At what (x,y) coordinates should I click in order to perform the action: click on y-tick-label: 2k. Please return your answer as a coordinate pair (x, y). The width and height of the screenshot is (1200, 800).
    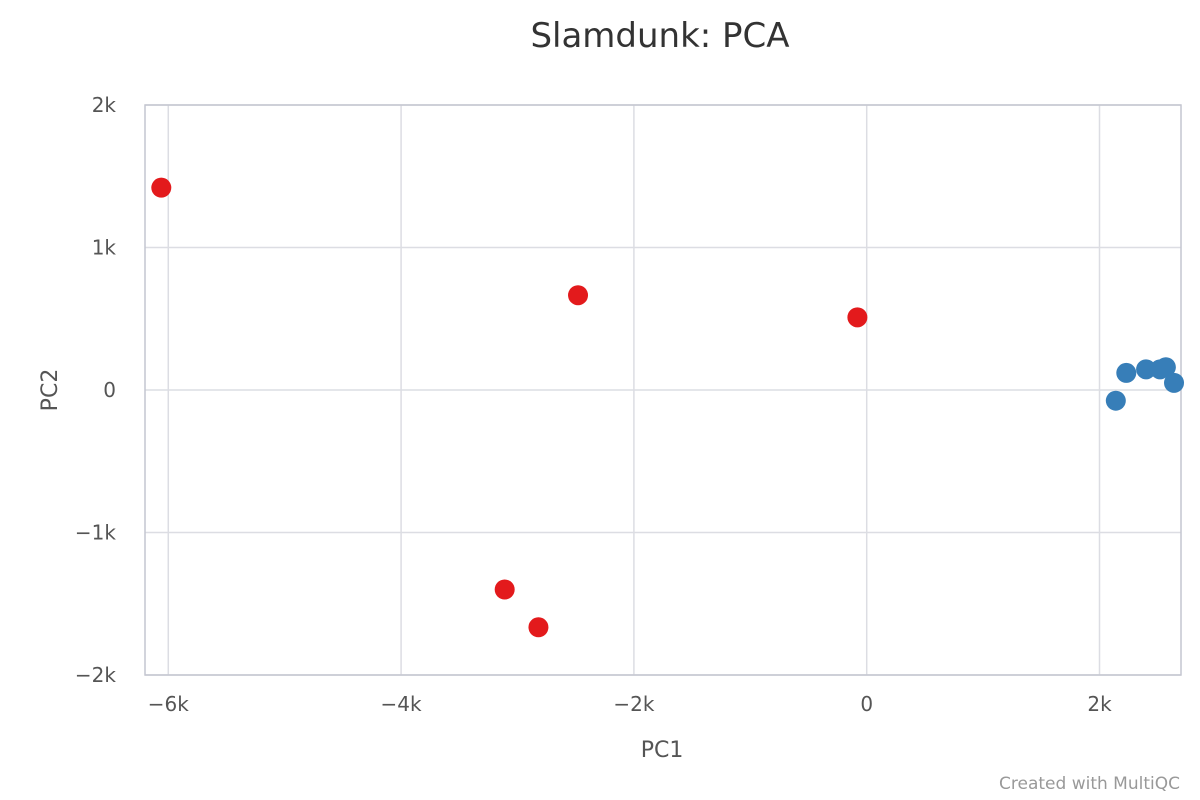
    Looking at the image, I should click on (104, 105).